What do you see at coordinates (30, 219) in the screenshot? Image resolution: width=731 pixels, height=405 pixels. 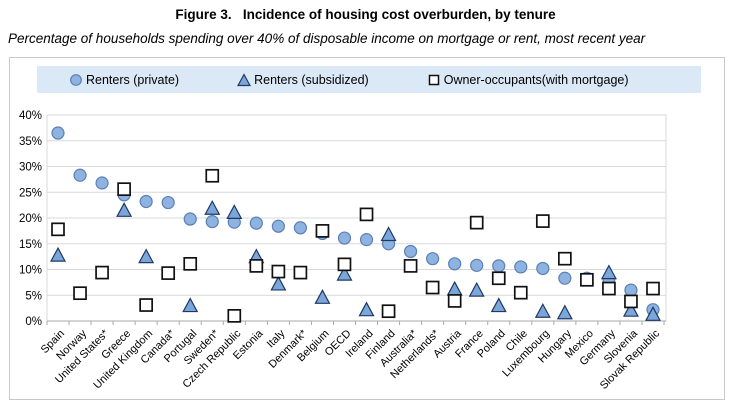 I see `svg-text: 20%` at bounding box center [30, 219].